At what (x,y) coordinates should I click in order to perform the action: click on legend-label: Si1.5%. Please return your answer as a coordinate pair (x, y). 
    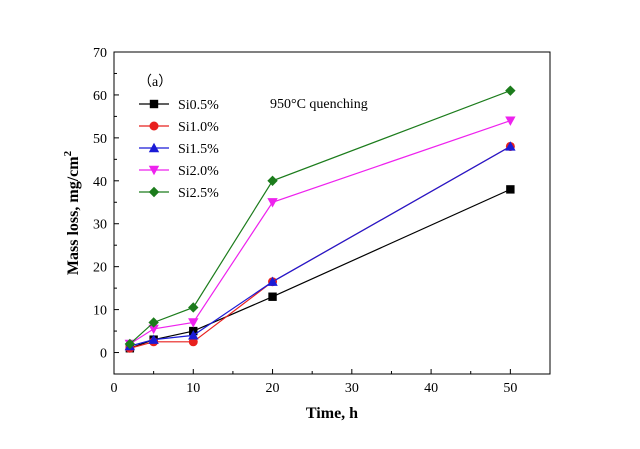
    Looking at the image, I should click on (198, 149).